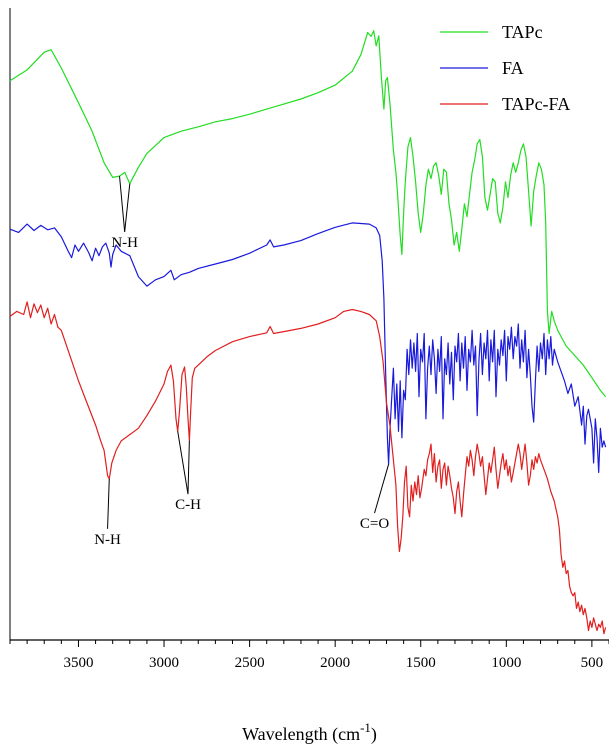 This screenshot has height=751, width=609. Describe the element at coordinates (78, 663) in the screenshot. I see `x-tick-label: 3500` at that location.